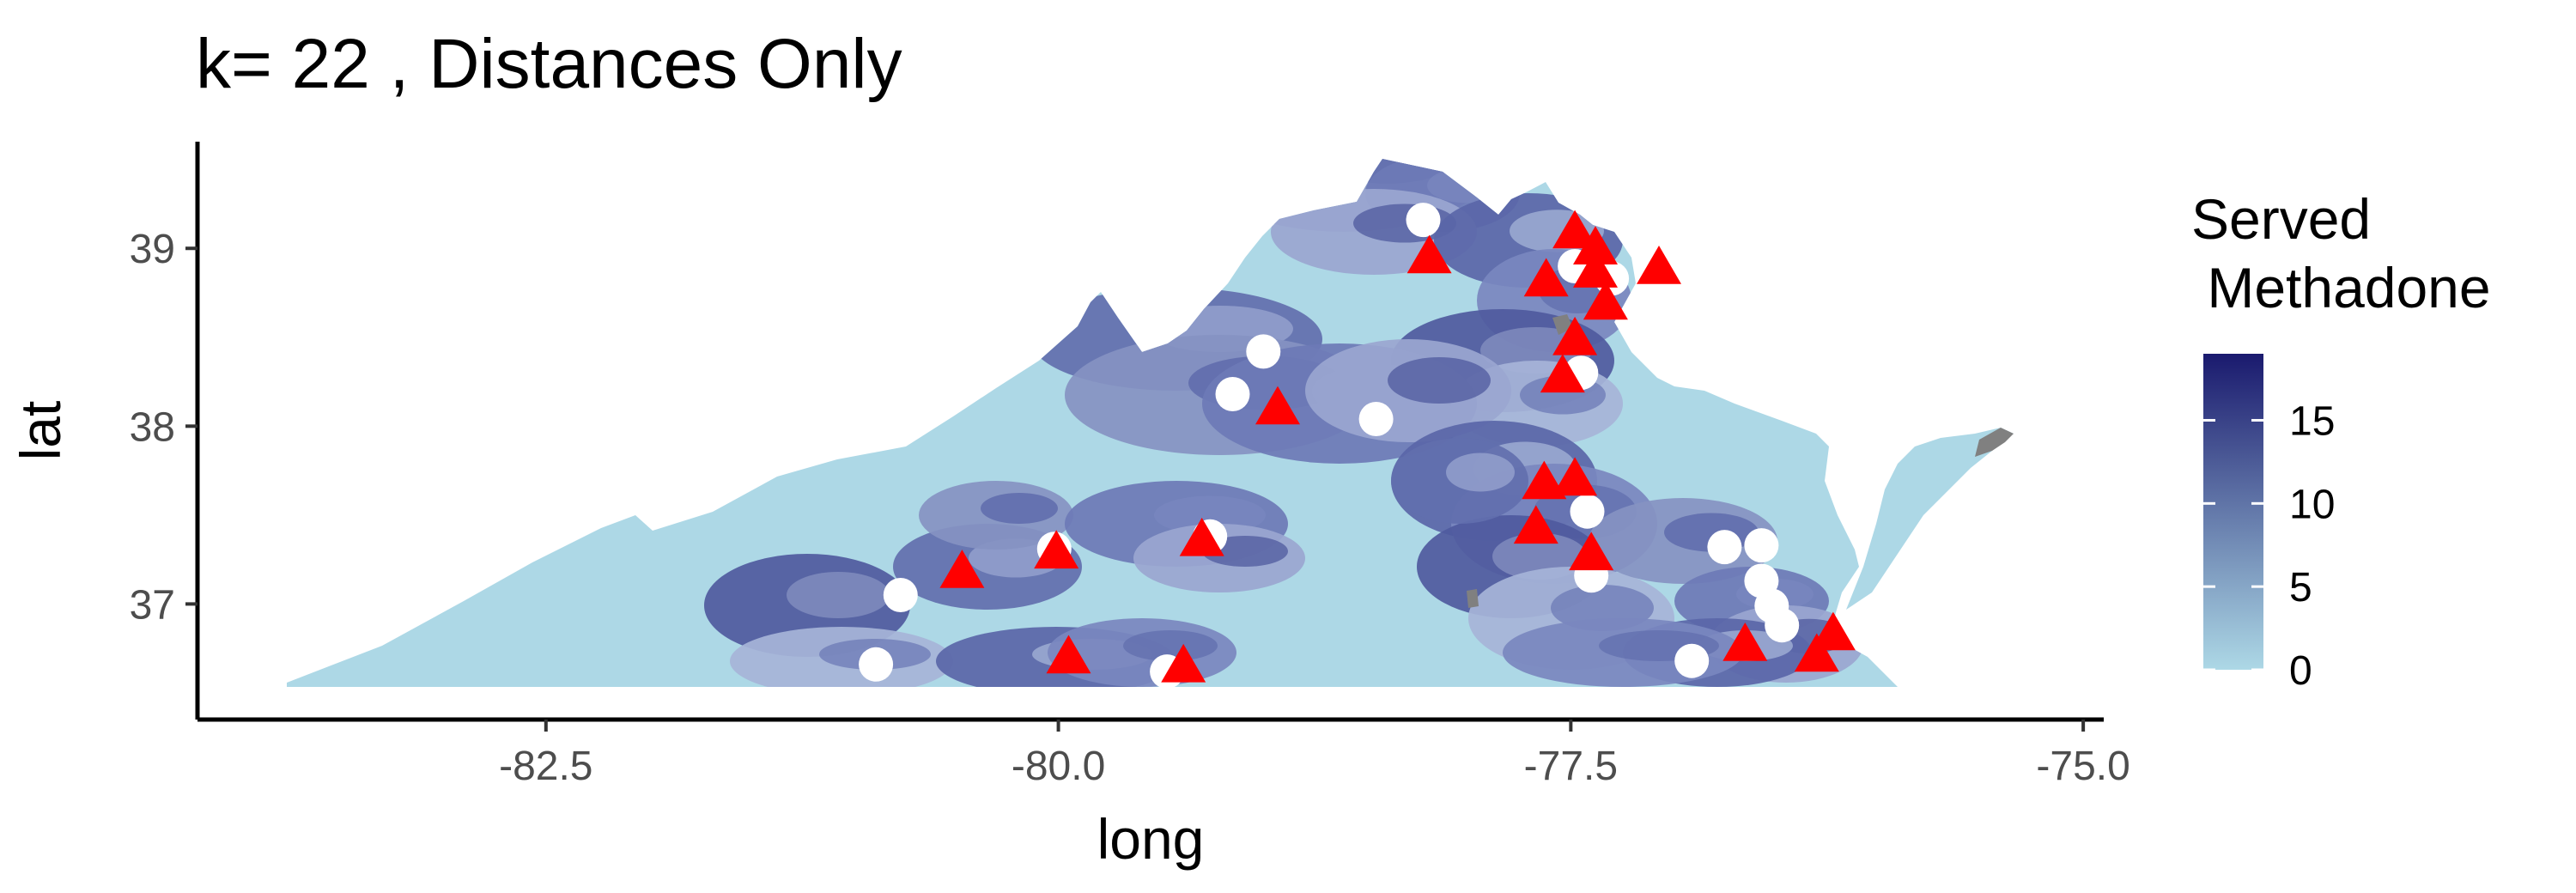  I want to click on y-axis-ticks: 37 38 39, so click(164, 427).